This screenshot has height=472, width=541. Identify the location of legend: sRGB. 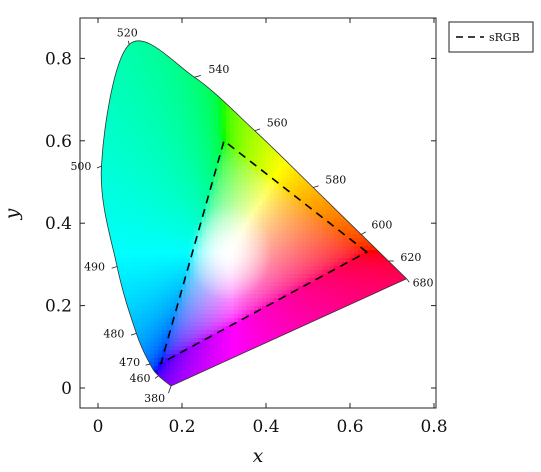
(491, 37).